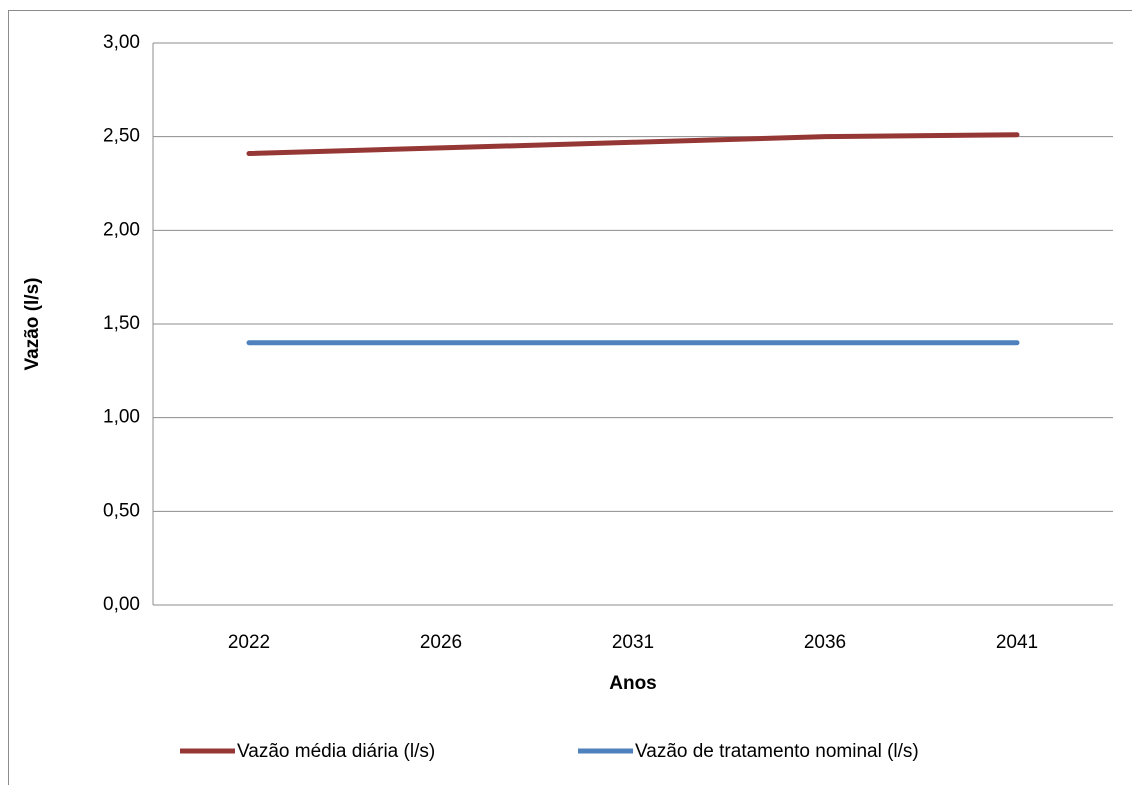 Image resolution: width=1132 pixels, height=785 pixels. Describe the element at coordinates (121, 42) in the screenshot. I see `y-tick-label: 3,00` at that location.